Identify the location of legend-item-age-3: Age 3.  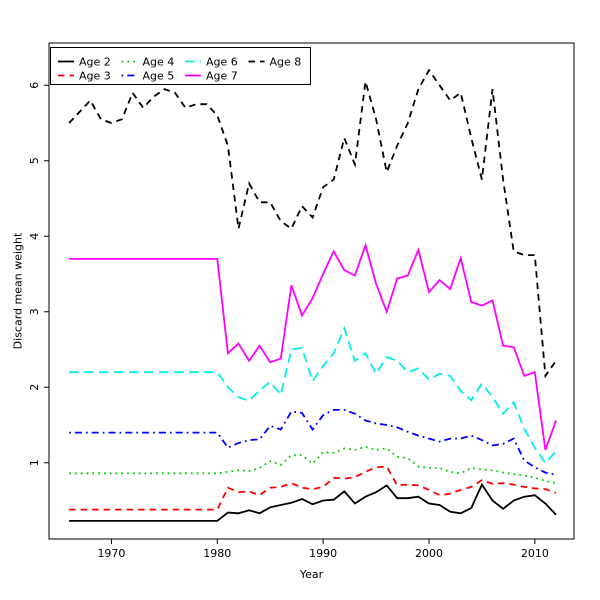
(95, 76).